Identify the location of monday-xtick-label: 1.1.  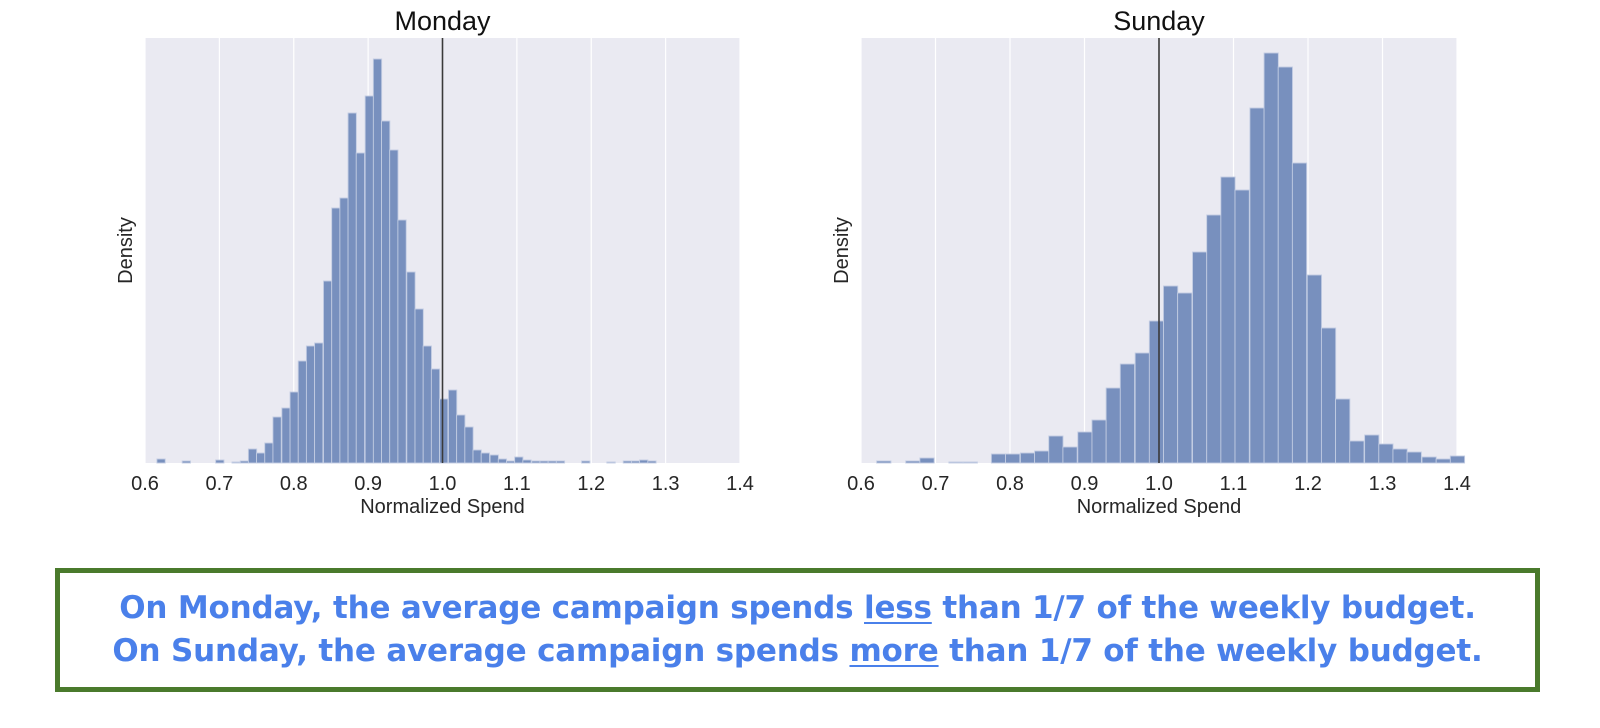
(517, 484).